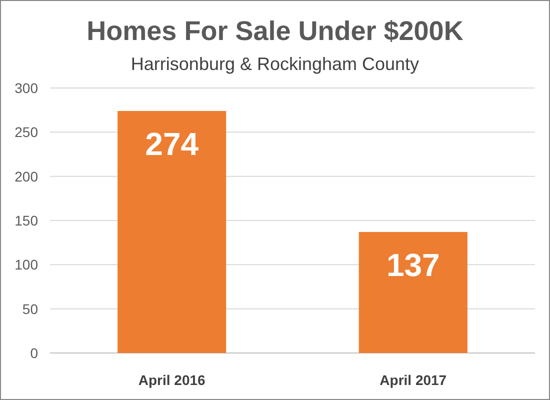 This screenshot has width=550, height=400. Describe the element at coordinates (26, 88) in the screenshot. I see `y-tick-label: 300` at that location.